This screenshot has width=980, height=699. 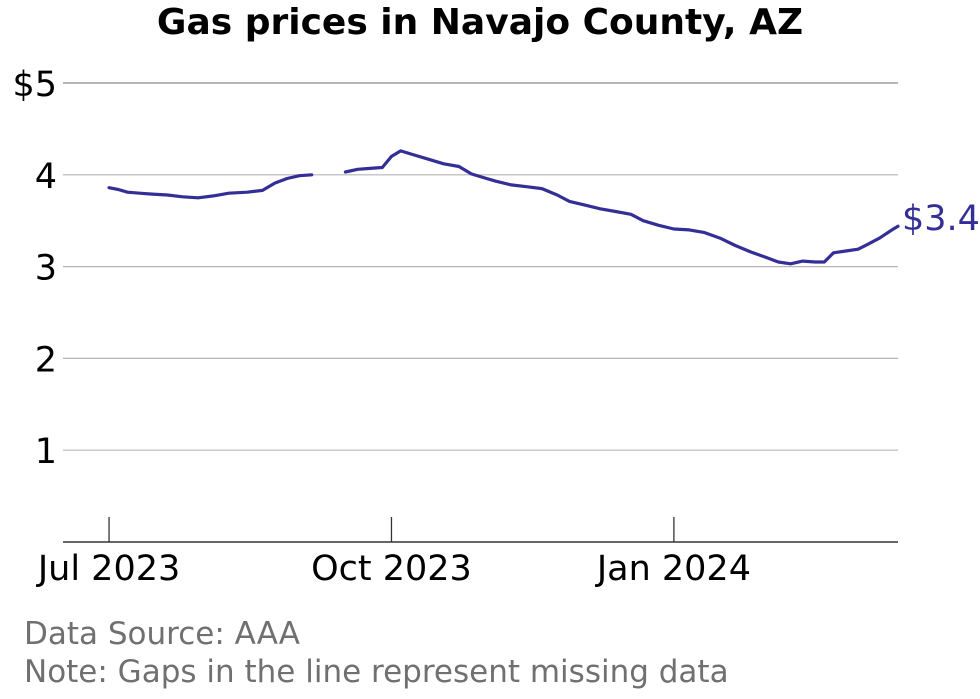 What do you see at coordinates (162, 634) in the screenshot?
I see `data-source-note: Data Source: AAA` at bounding box center [162, 634].